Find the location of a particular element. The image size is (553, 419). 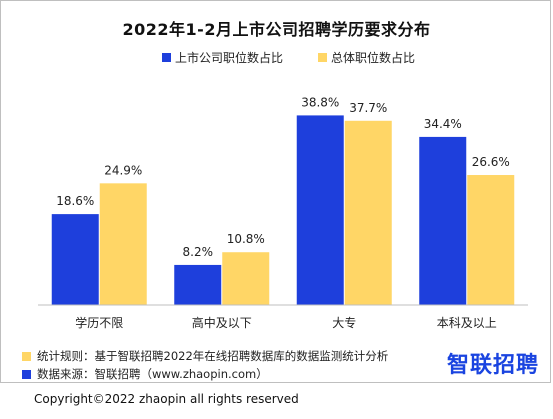

statistics-rule-note: 统计规则：基于智联招聘2022年在线招聘数据库的数据监测统计分析 is located at coordinates (205, 356).